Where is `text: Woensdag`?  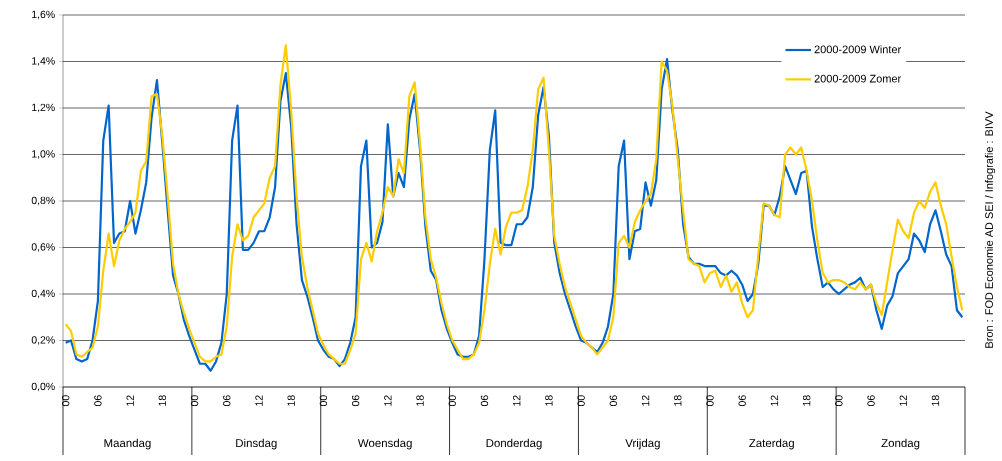 text: Woensdag is located at coordinates (384, 444).